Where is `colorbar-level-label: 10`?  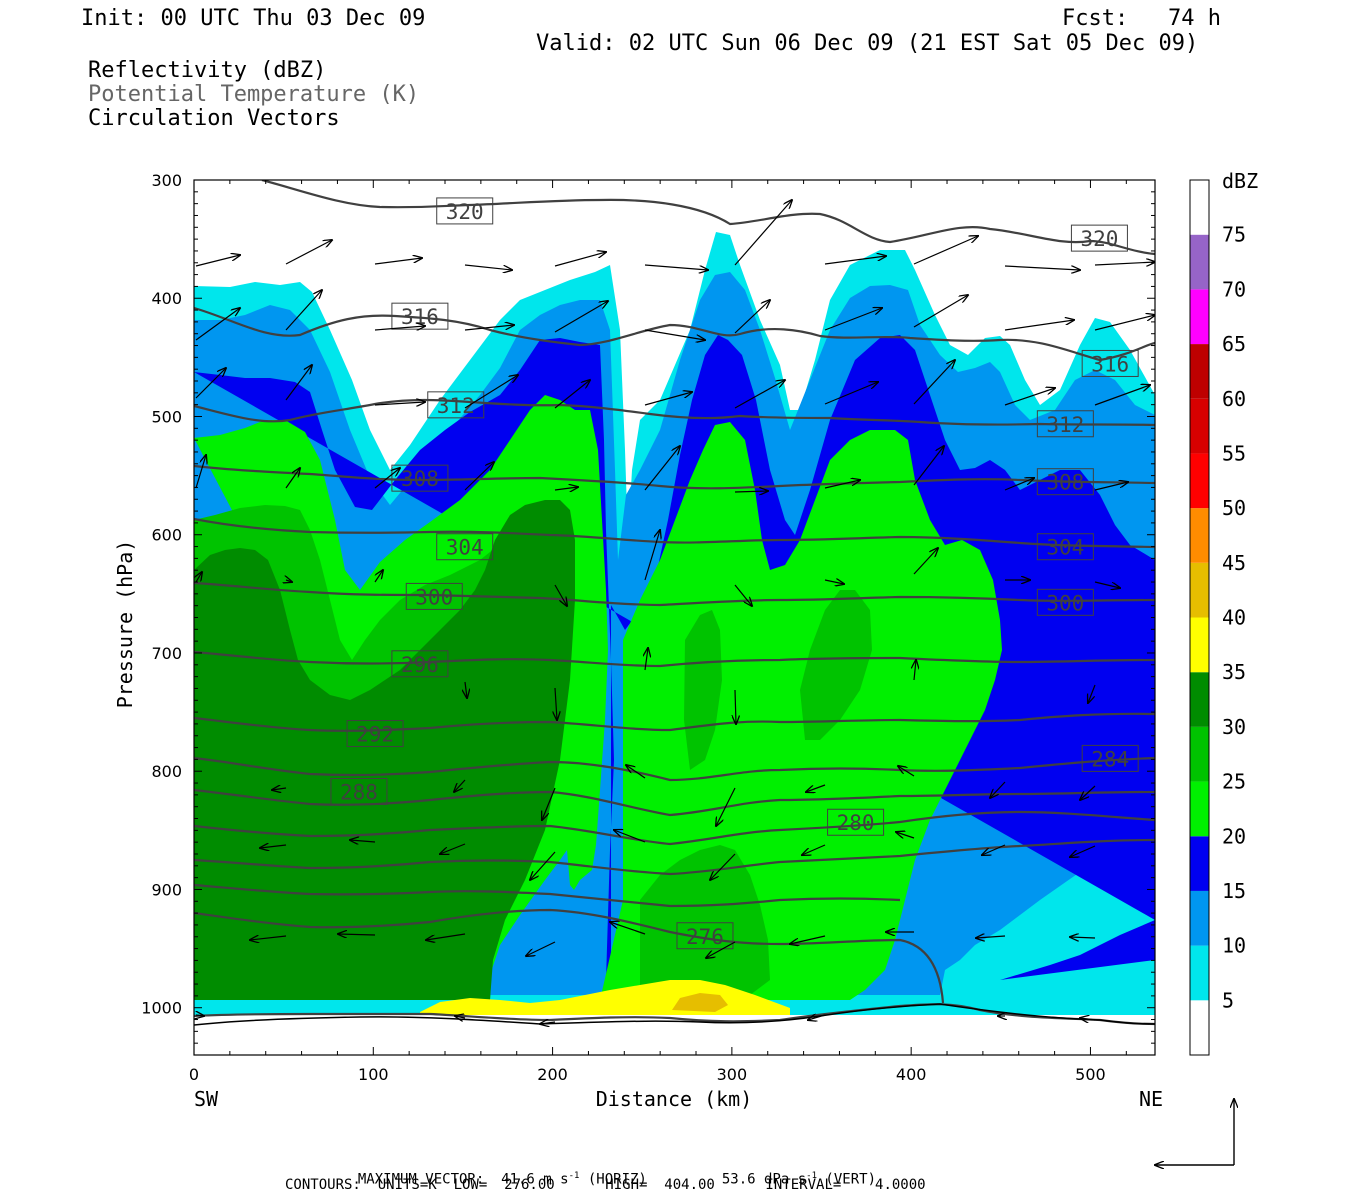 colorbar-level-label: 10 is located at coordinates (1234, 946).